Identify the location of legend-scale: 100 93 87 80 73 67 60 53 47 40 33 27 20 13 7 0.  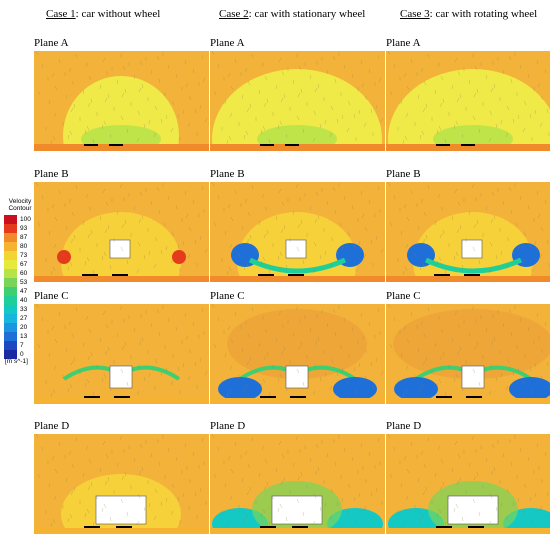
(22, 290).